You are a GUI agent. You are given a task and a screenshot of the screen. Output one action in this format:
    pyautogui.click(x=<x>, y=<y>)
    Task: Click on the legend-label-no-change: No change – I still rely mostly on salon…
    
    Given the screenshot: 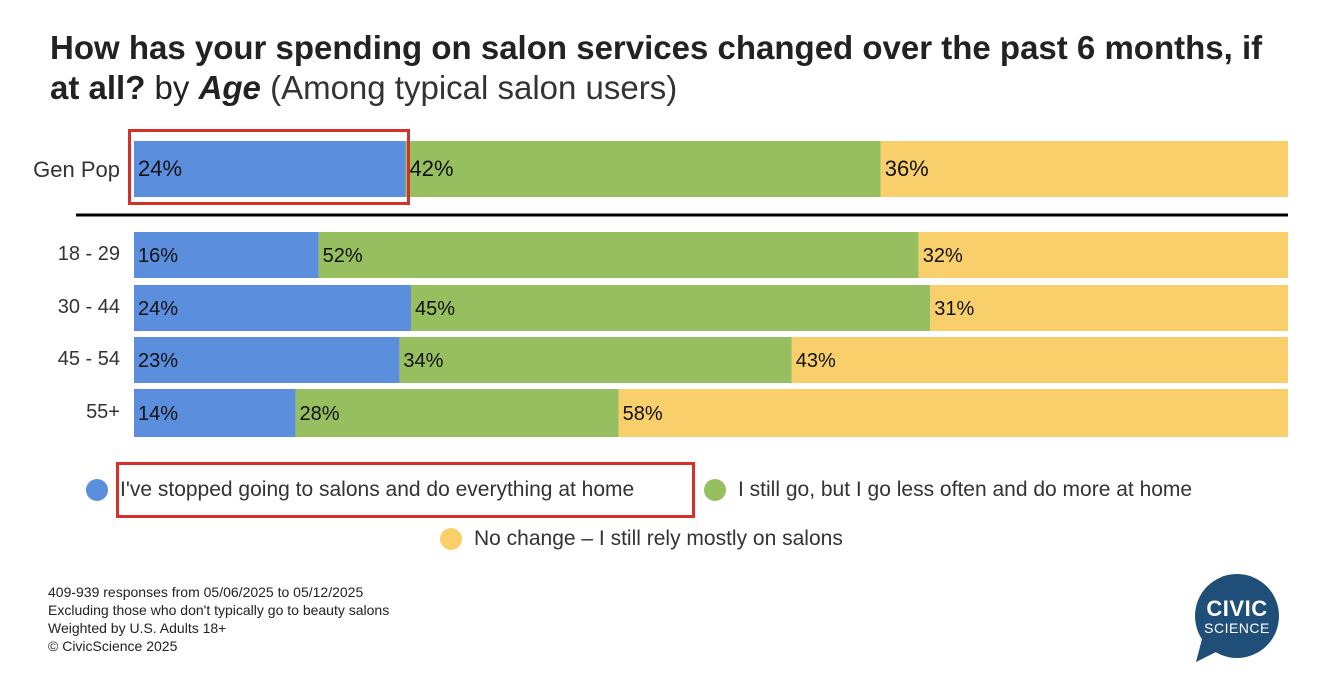 What is the action you would take?
    pyautogui.click(x=658, y=538)
    